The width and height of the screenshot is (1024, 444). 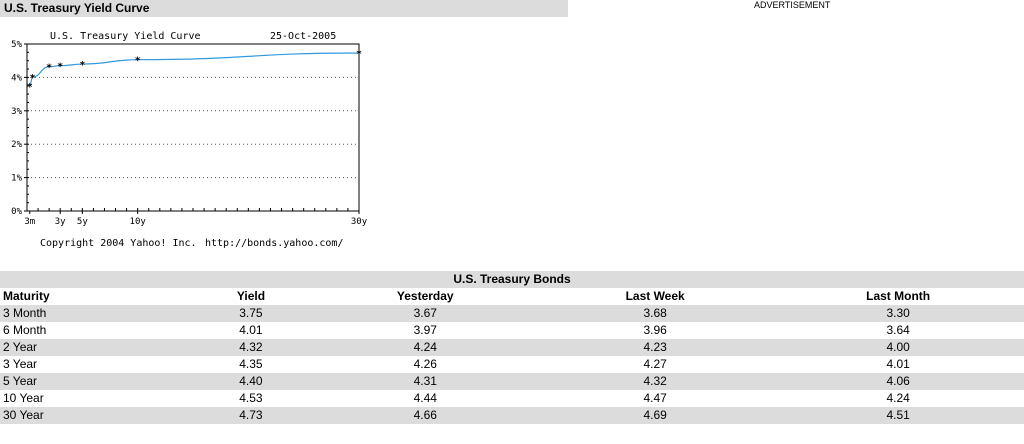 I want to click on table-cell: 4.27, so click(x=655, y=364).